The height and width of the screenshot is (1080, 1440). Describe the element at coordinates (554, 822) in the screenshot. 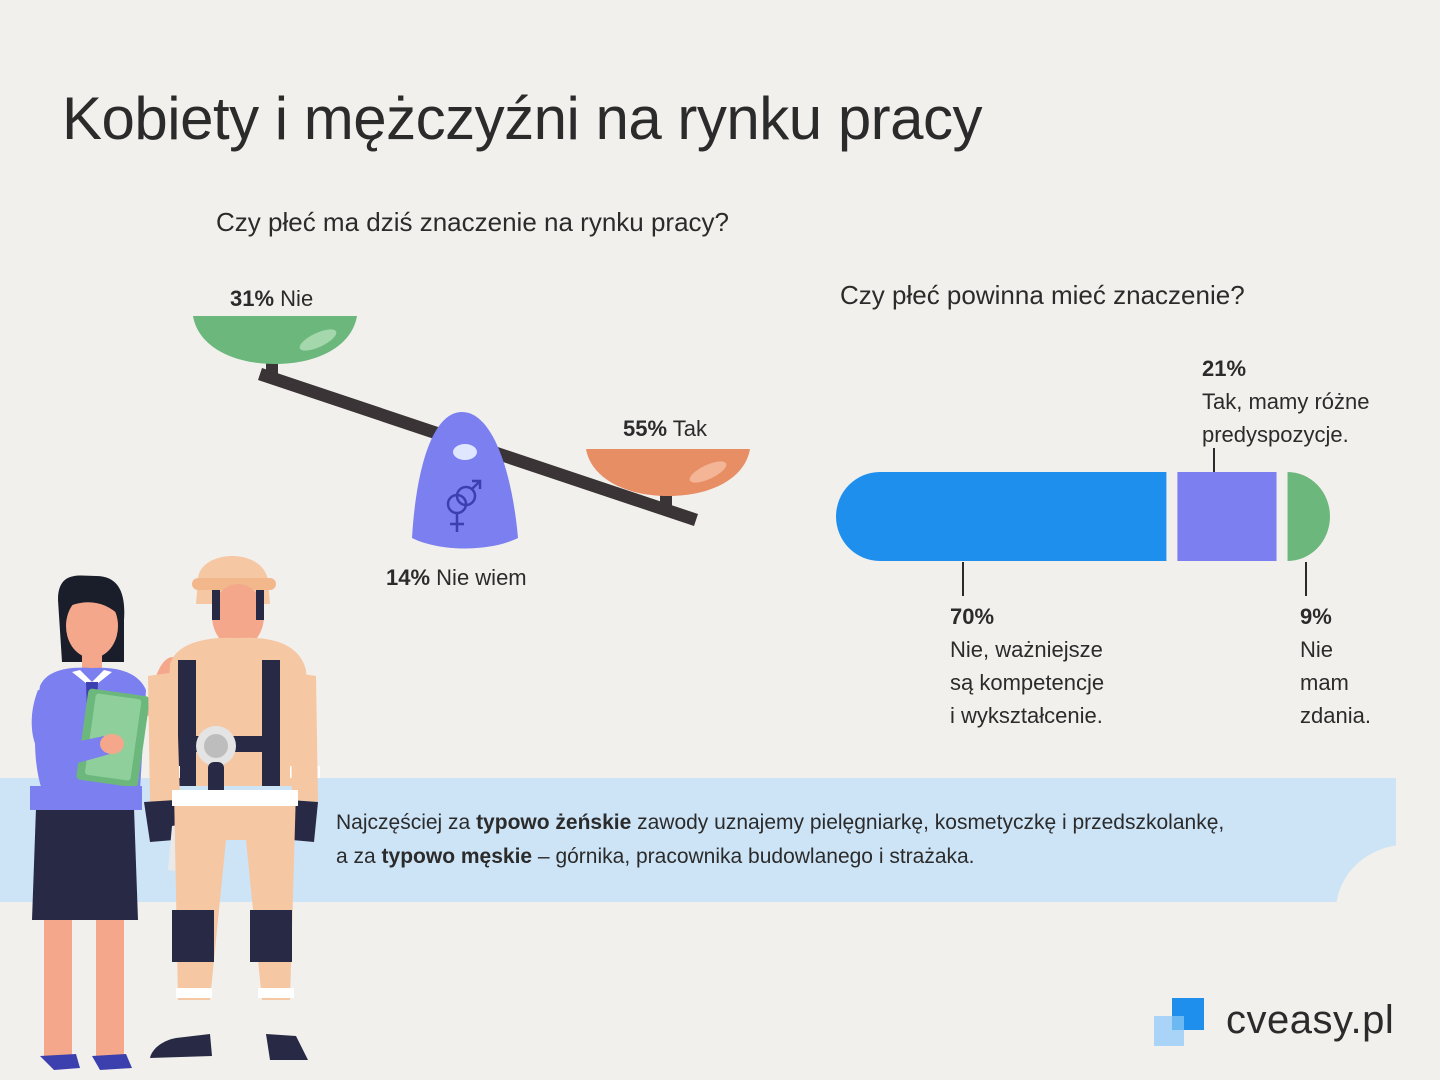

I see `info-text-bold-female: typowo żeńskie` at that location.